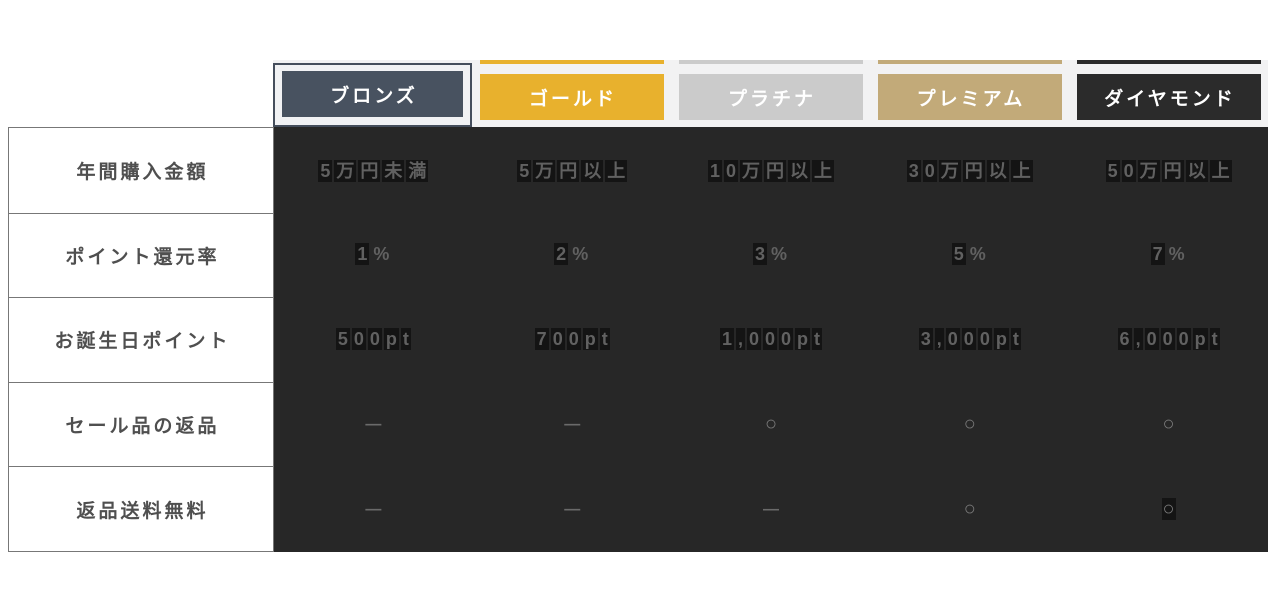 The width and height of the screenshot is (1280, 600). I want to click on sale-return-bronze-mark: —, so click(373, 424).